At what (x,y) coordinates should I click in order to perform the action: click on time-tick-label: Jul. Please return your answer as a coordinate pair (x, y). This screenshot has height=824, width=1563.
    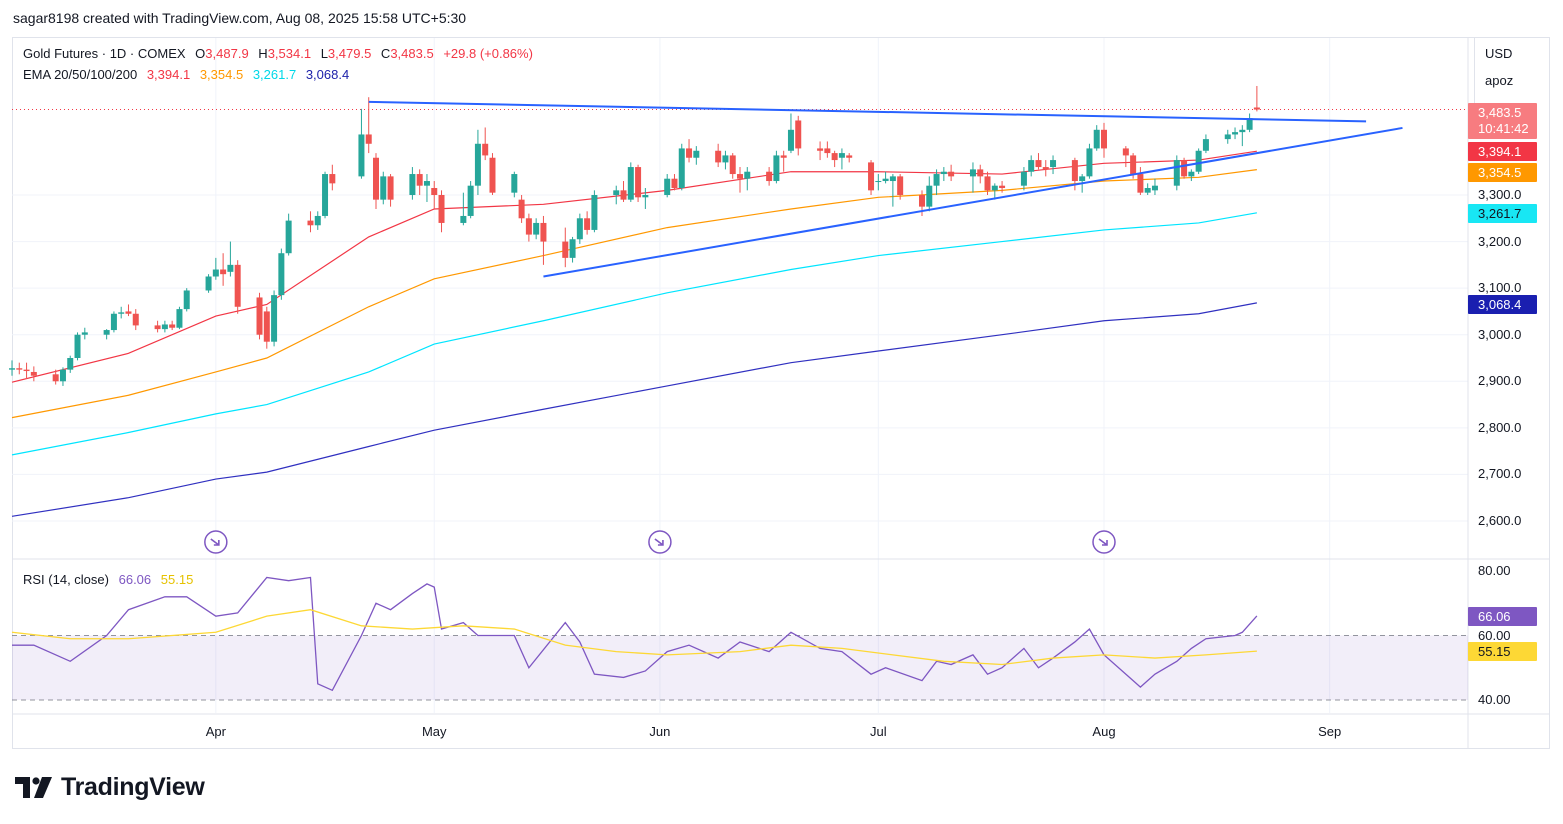
    Looking at the image, I should click on (878, 731).